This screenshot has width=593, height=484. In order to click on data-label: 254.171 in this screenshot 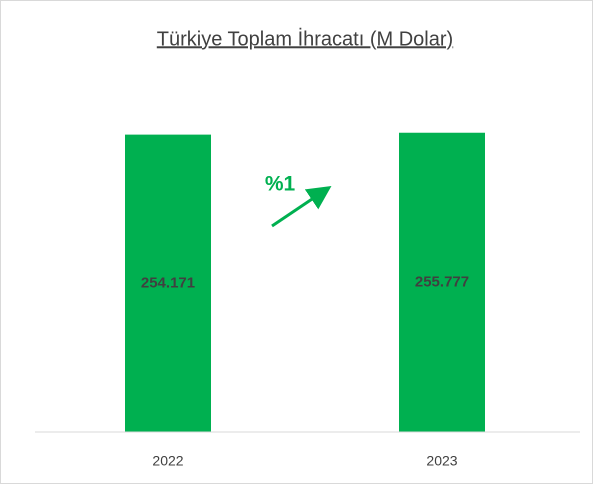, I will do `click(168, 282)`.